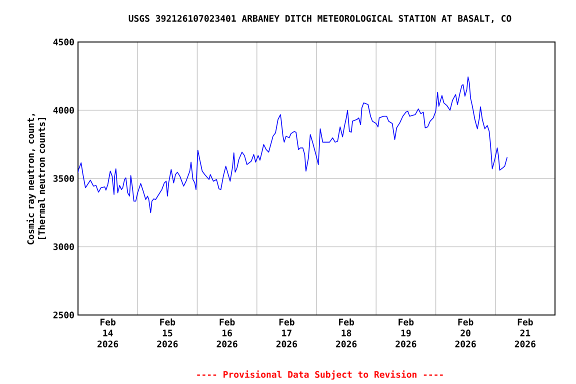 The width and height of the screenshot is (576, 384). What do you see at coordinates (406, 333) in the screenshot?
I see `x-tick-label: Feb 19 2026` at bounding box center [406, 333].